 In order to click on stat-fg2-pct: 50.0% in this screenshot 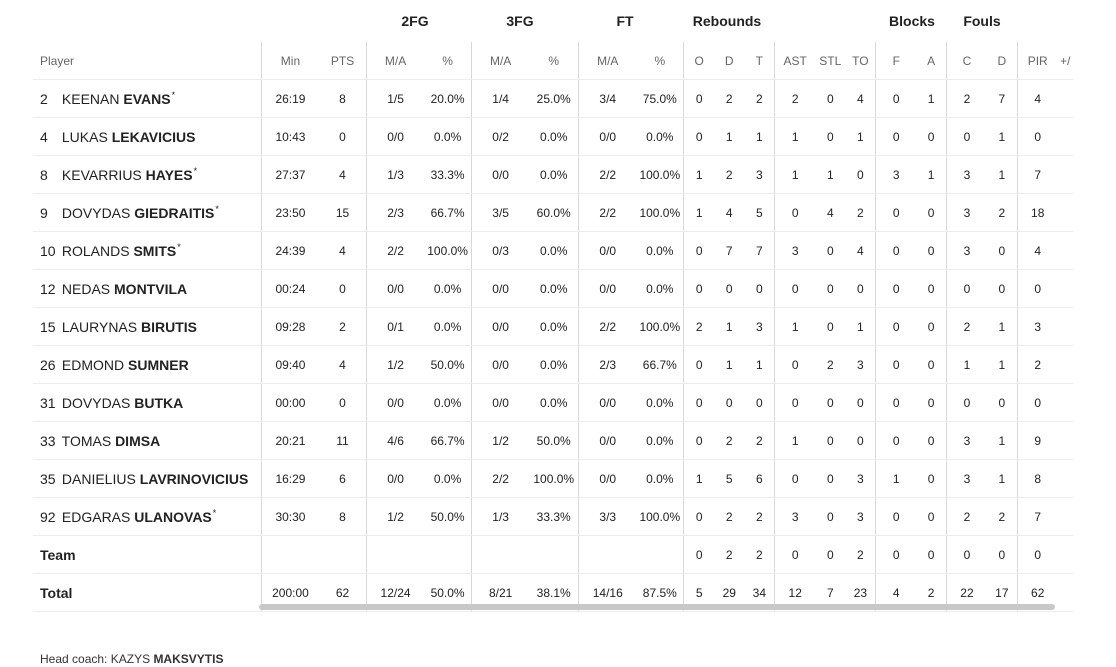, I will do `click(448, 516)`.